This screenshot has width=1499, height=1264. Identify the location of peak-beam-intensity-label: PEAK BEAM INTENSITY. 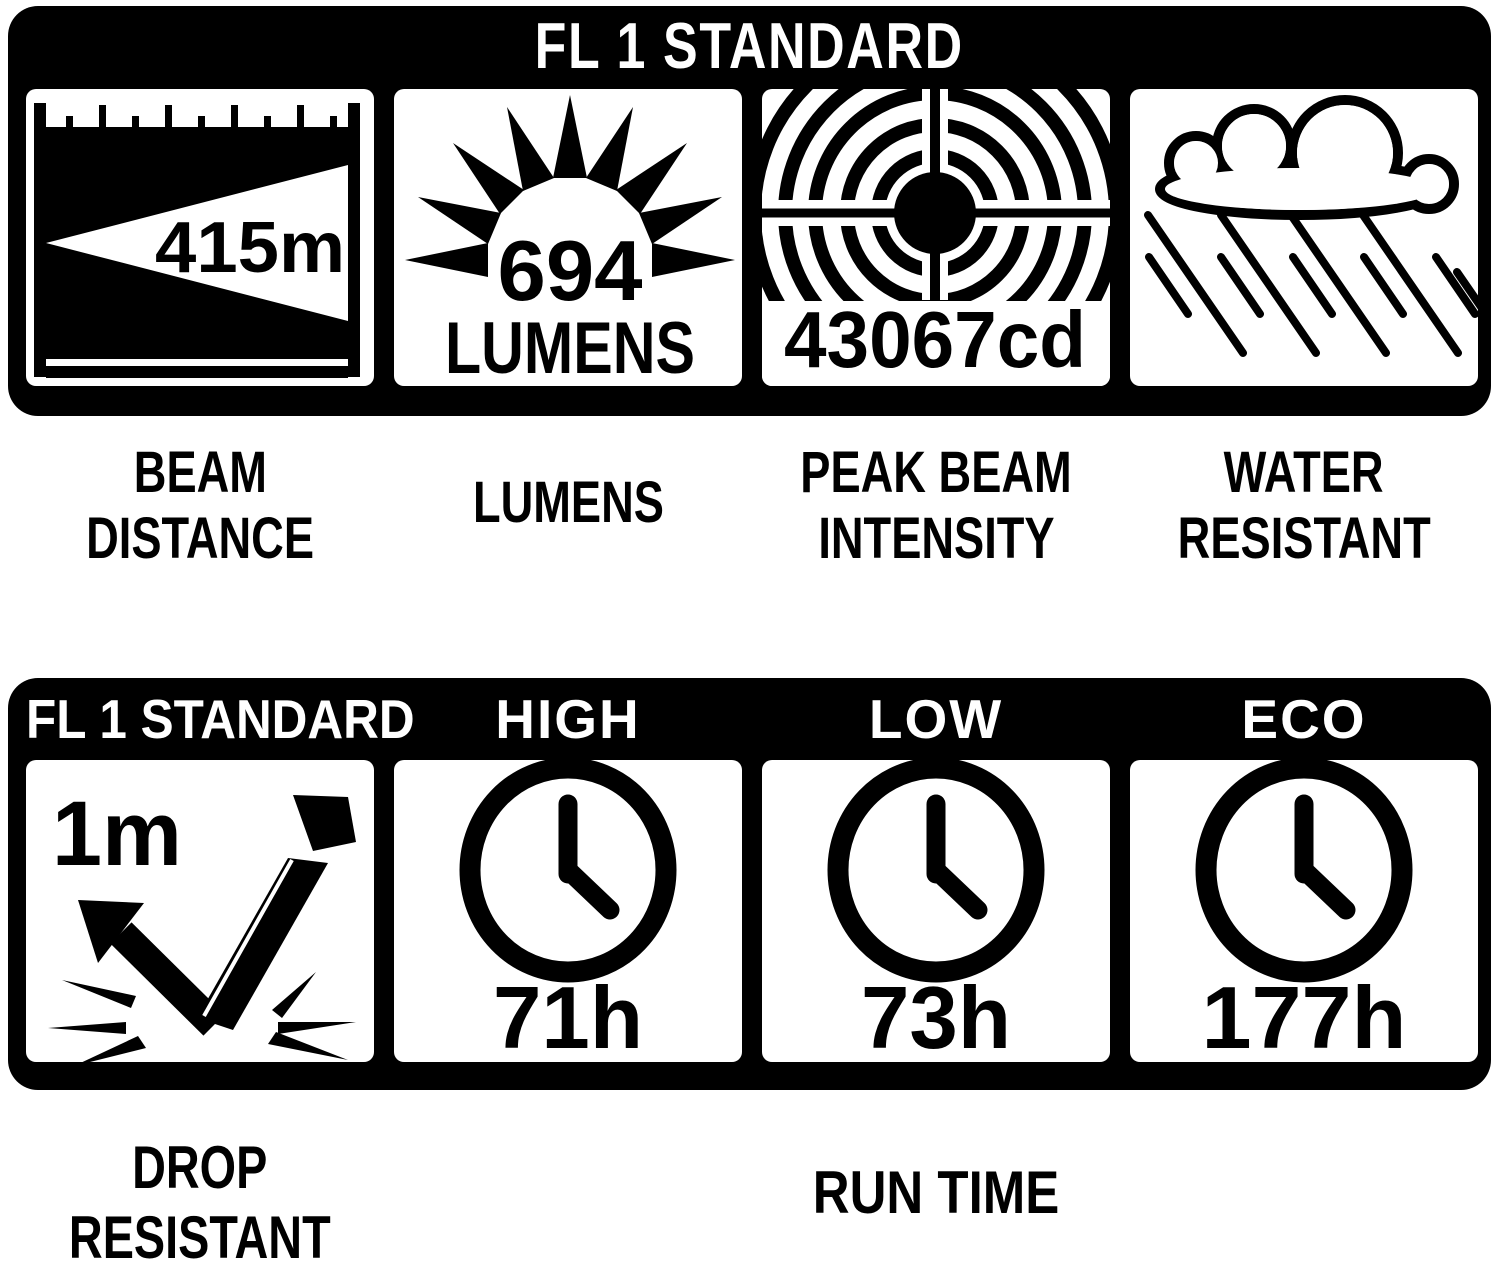
(936, 506).